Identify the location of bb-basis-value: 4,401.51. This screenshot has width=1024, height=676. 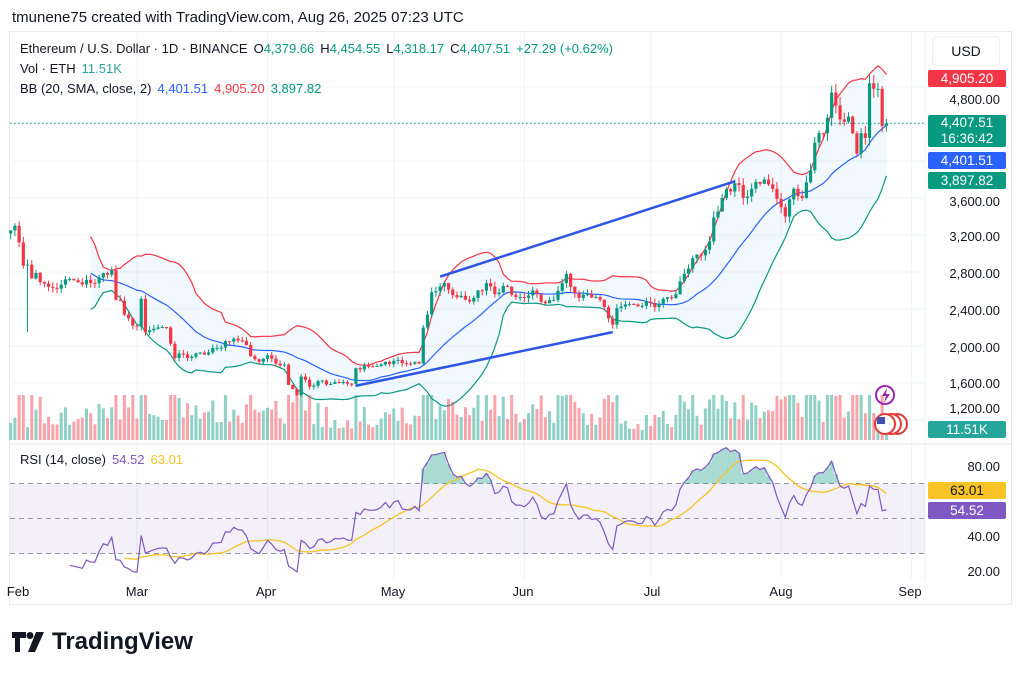
(183, 88).